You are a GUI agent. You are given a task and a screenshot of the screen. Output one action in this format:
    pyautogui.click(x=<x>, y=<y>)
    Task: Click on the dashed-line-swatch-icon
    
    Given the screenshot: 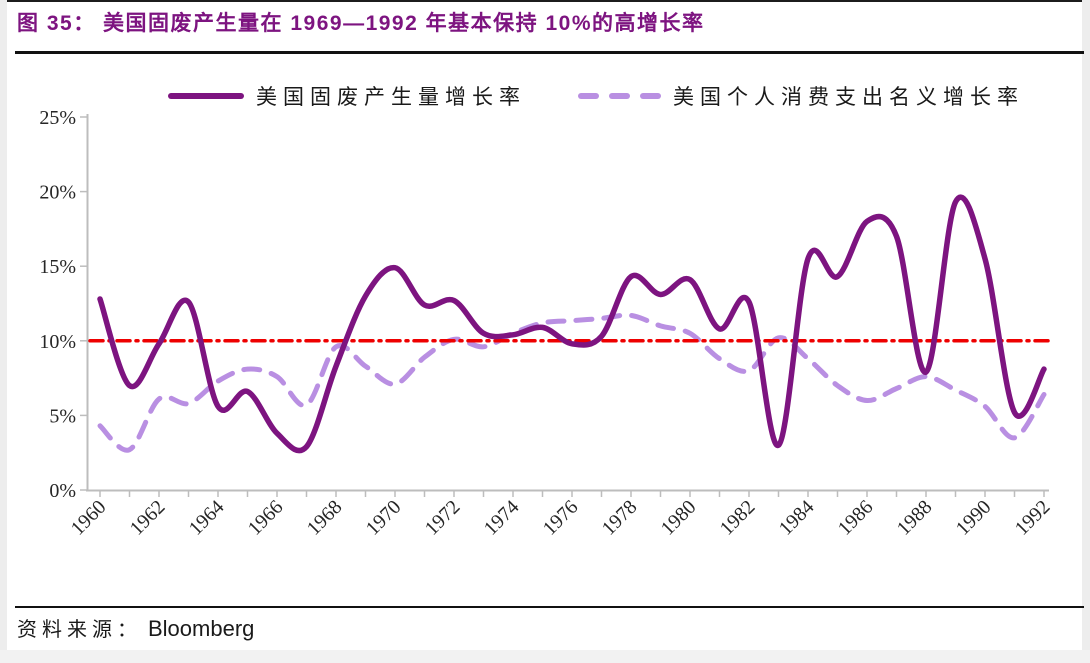 What is the action you would take?
    pyautogui.click(x=619, y=96)
    